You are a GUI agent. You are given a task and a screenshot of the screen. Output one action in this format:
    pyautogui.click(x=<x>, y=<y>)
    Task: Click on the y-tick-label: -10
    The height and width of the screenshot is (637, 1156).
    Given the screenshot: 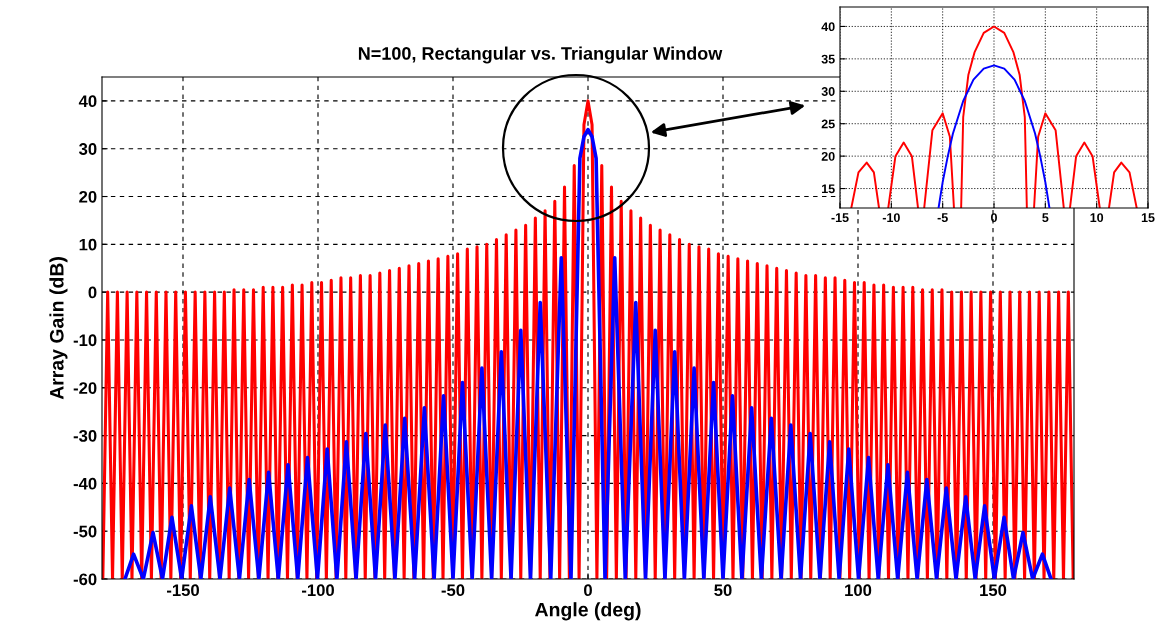 What is the action you would take?
    pyautogui.click(x=85, y=340)
    